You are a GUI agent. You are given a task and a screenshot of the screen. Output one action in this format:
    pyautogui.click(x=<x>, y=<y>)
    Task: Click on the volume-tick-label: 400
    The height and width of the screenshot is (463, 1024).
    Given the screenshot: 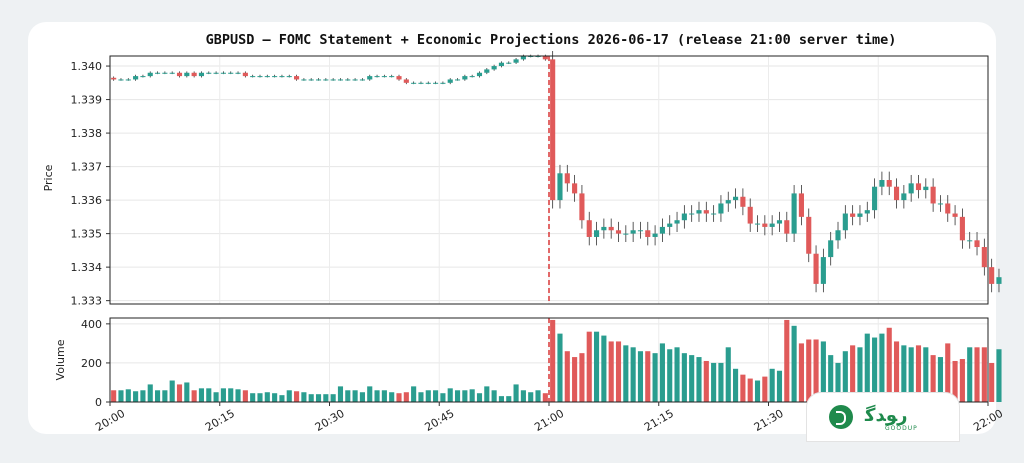 What is the action you would take?
    pyautogui.click(x=91, y=324)
    